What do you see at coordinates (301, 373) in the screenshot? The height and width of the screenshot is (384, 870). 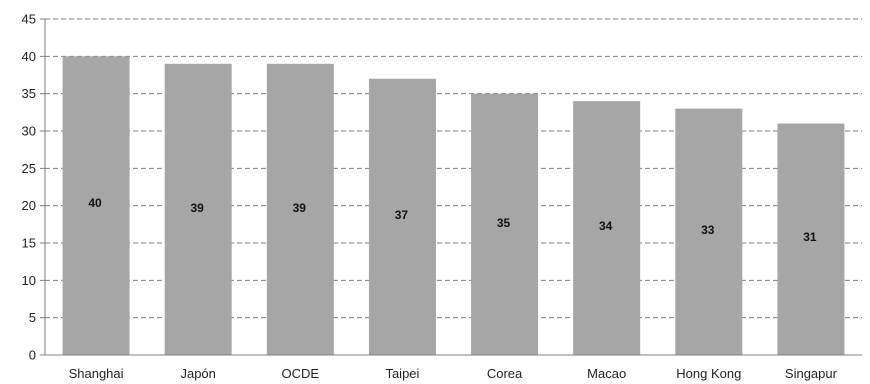 I see `x-tick-label: OCDE` at bounding box center [301, 373].